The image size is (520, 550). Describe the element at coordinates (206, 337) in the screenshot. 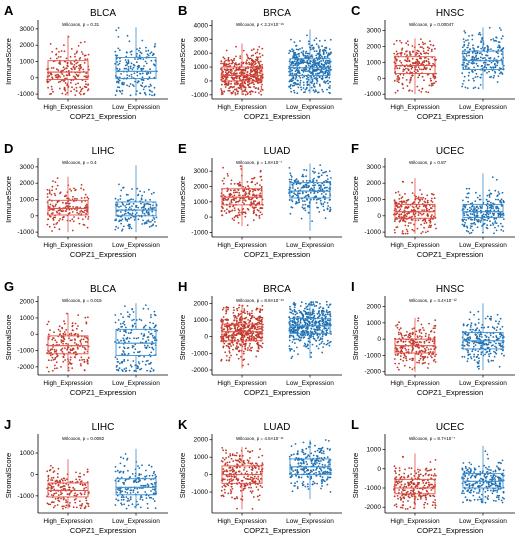

I see `y-tick-label: 0` at that location.